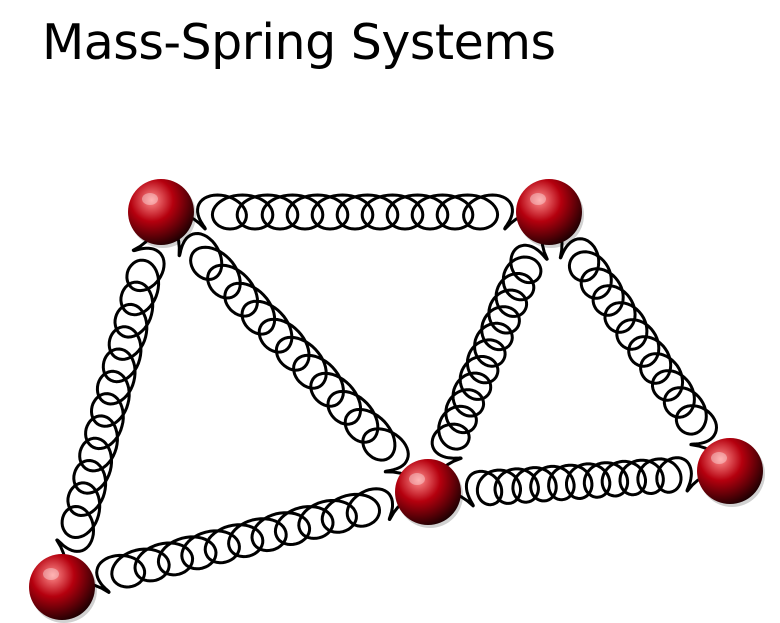 The height and width of the screenshot is (623, 780). I want to click on spring-top, so click(355, 212).